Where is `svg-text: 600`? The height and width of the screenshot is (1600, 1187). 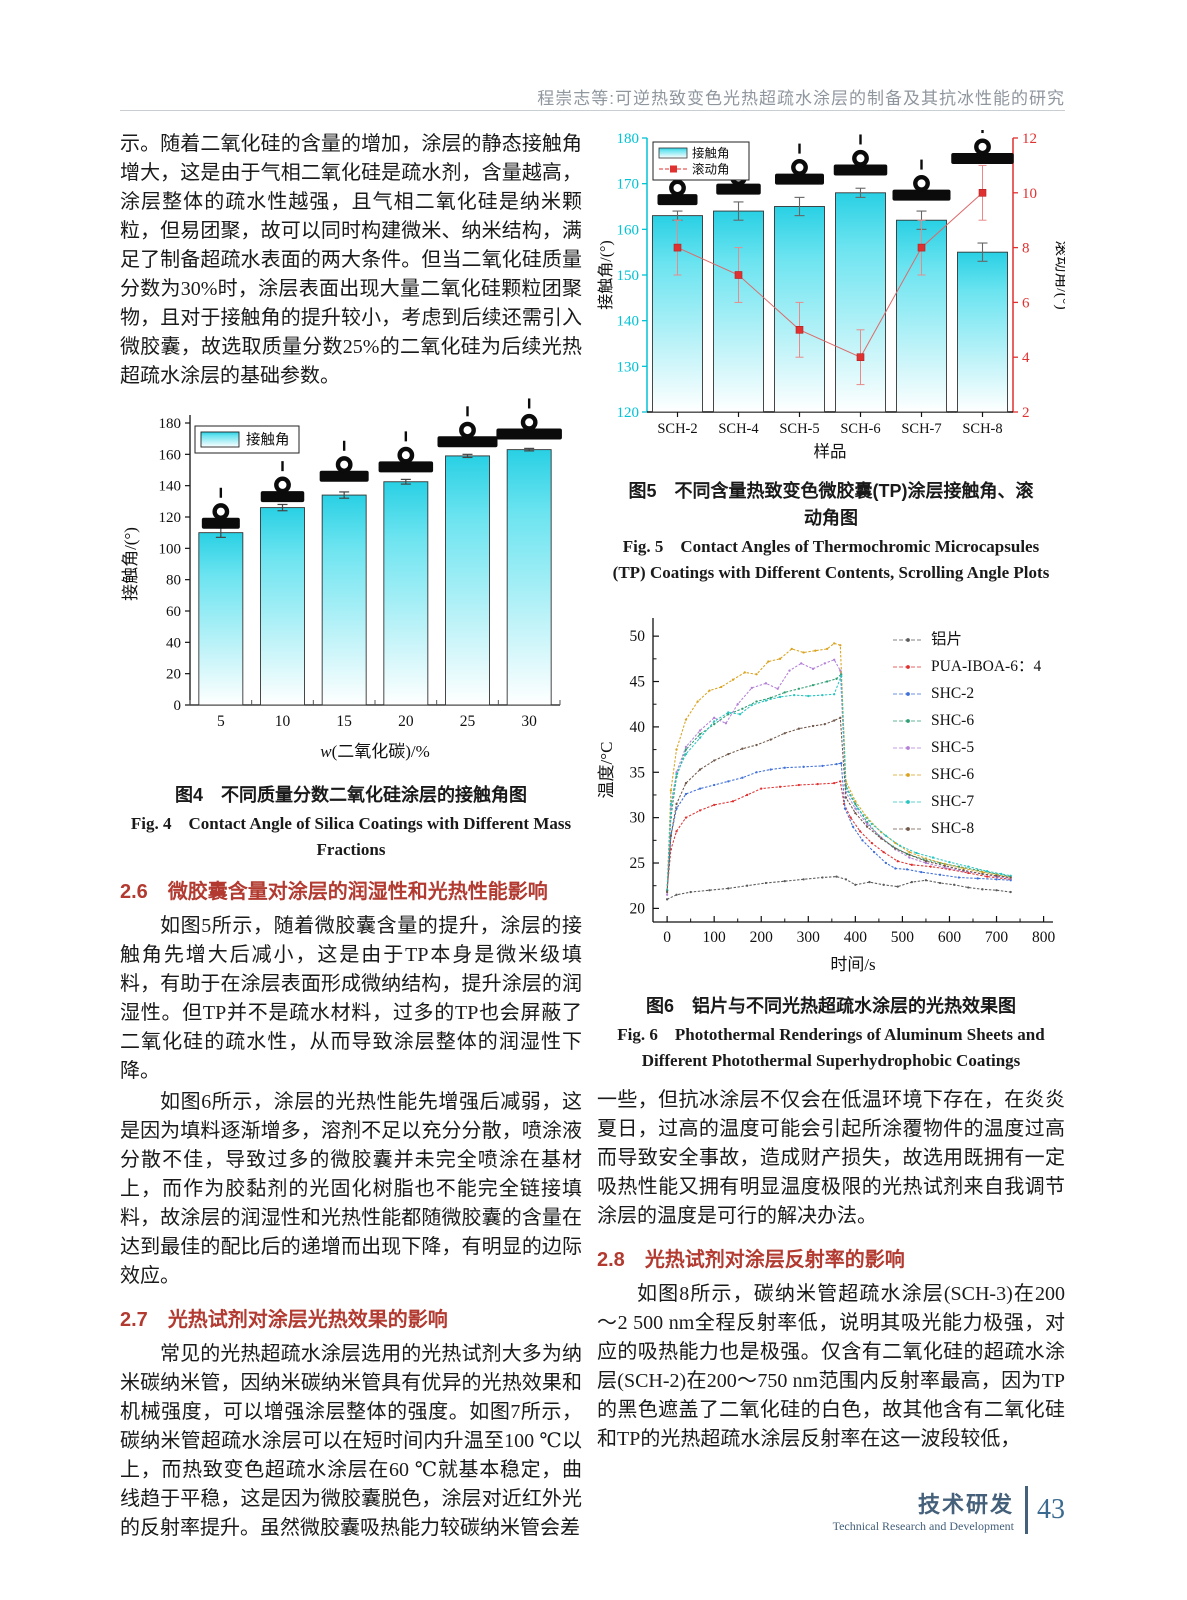
svg-text: 600 is located at coordinates (950, 937).